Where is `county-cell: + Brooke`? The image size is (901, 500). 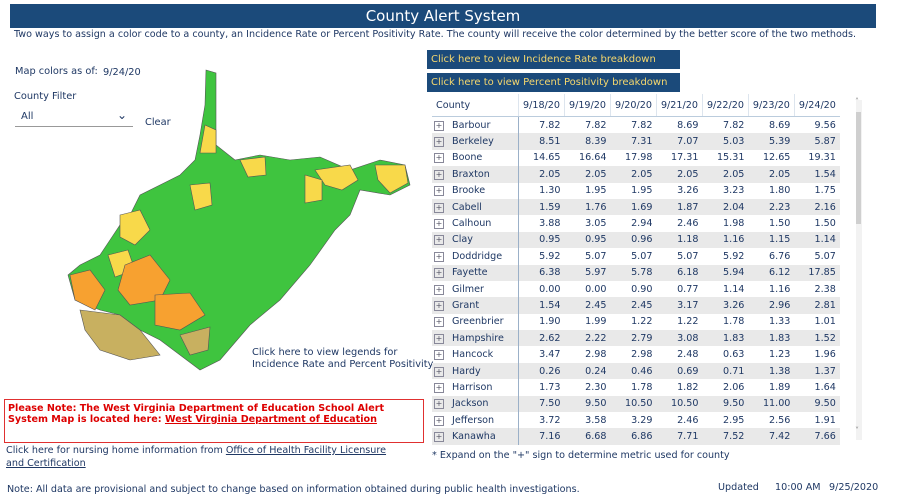
county-cell: + Brooke is located at coordinates (475, 190).